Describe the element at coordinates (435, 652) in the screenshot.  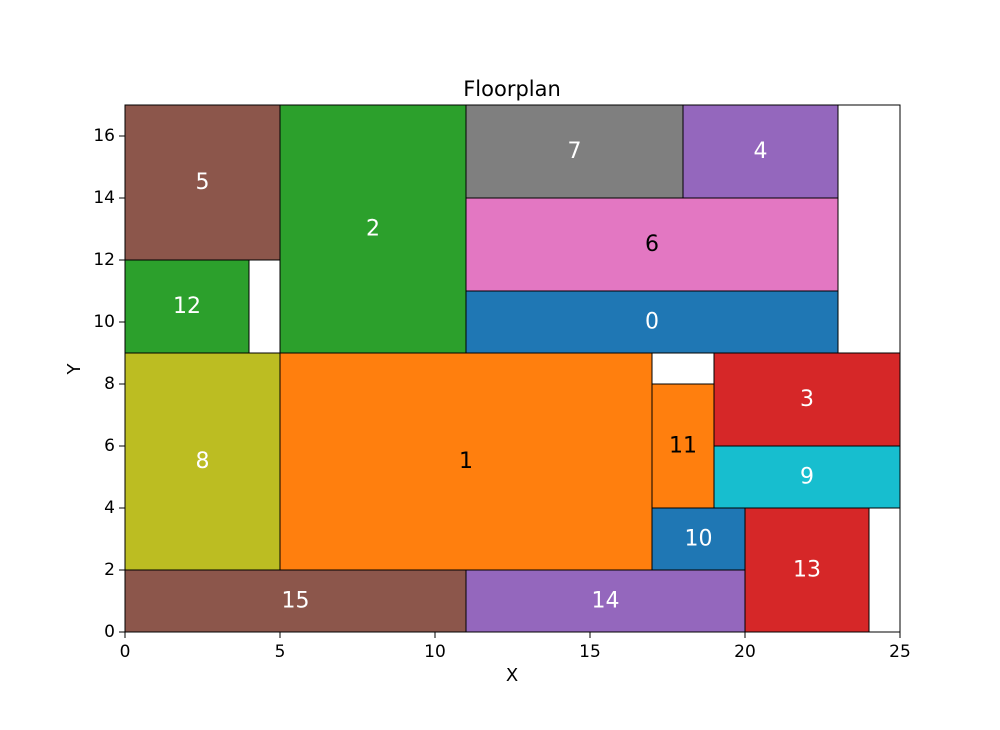
I see `x-tick-label: 10` at that location.